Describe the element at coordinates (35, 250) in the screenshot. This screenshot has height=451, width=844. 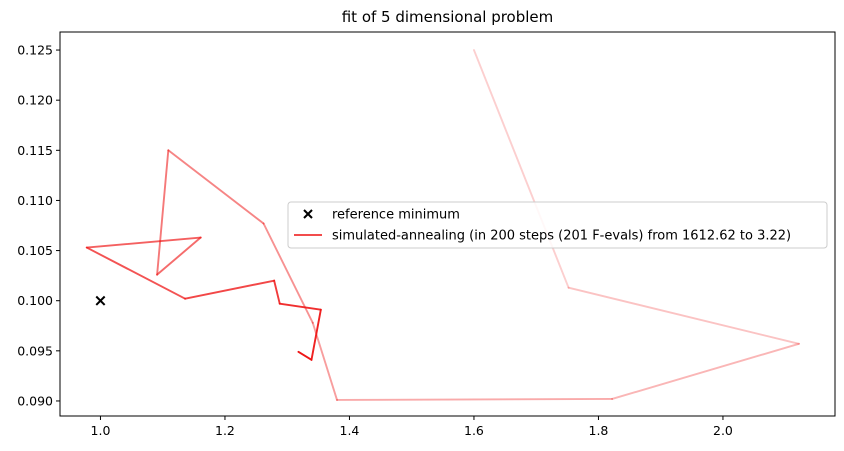
I see `y-tick-label: 0.105` at that location.